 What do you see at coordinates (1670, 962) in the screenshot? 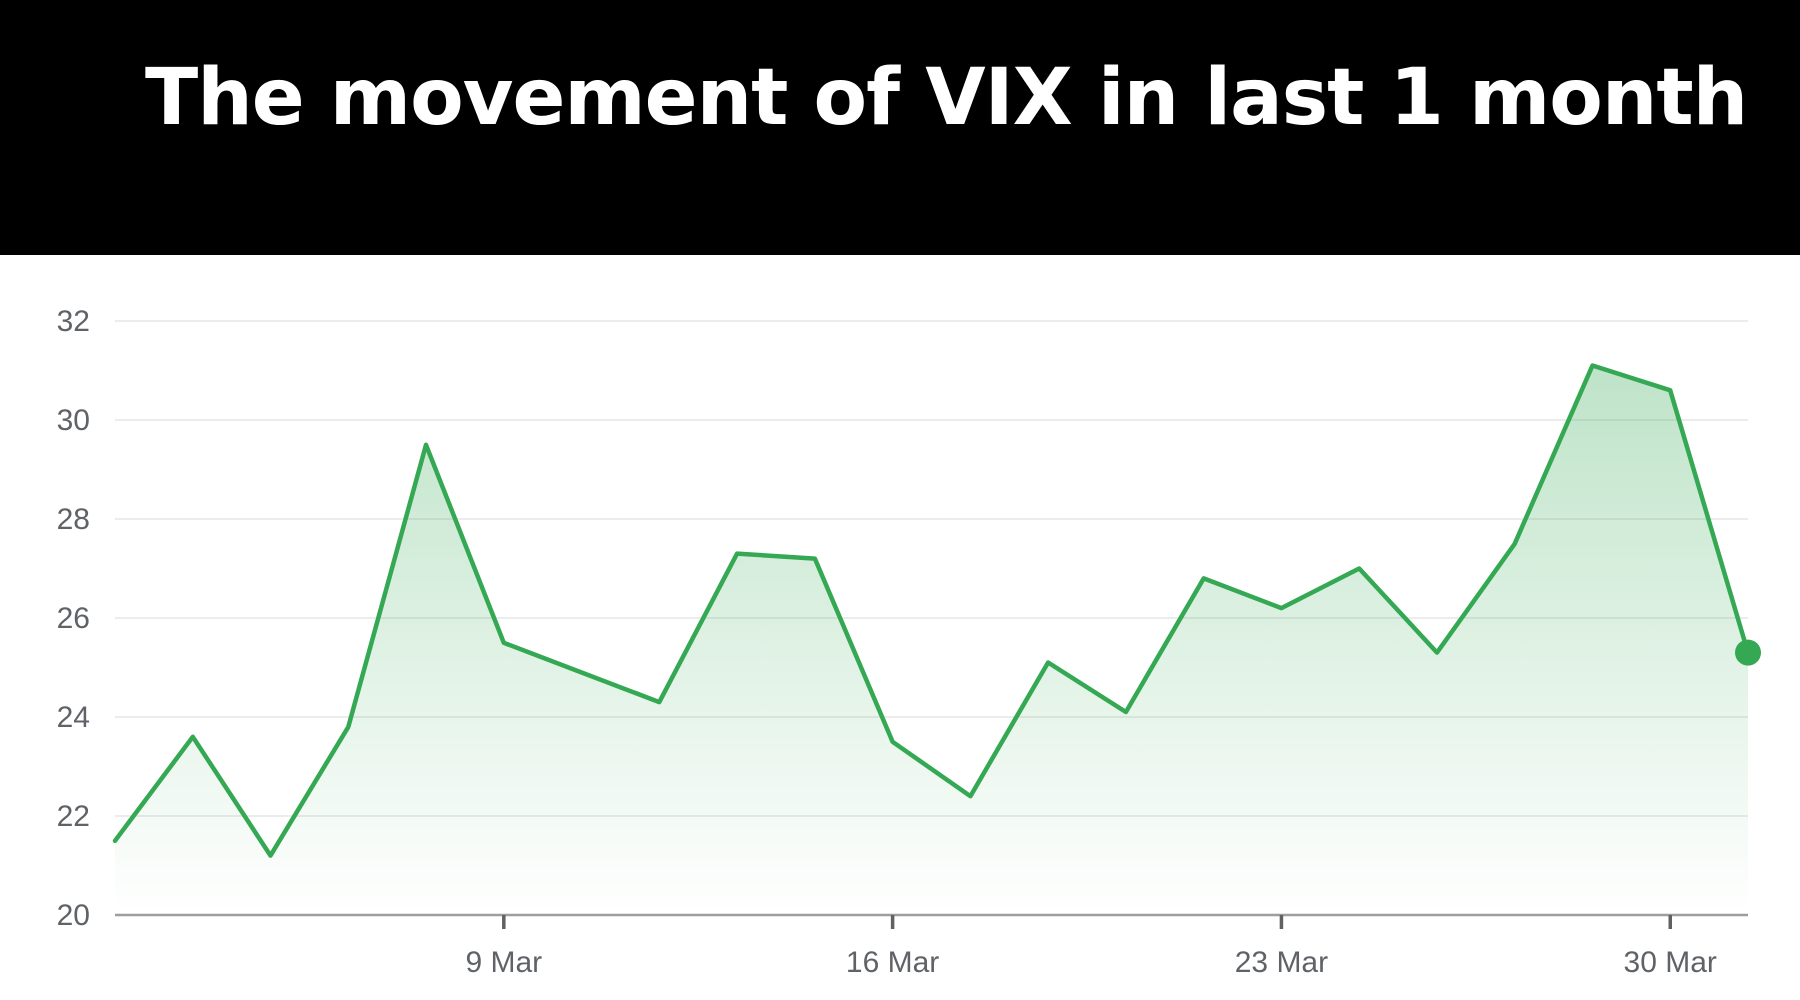
I see `x-tick-label: 30 Mar` at bounding box center [1670, 962].